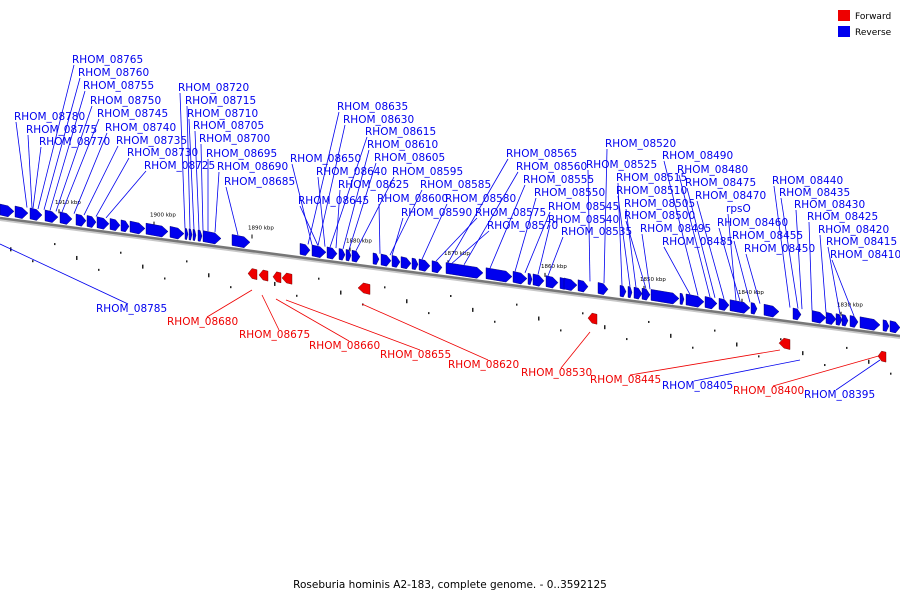  I want to click on gene-label: RHOM_08715, so click(220, 101).